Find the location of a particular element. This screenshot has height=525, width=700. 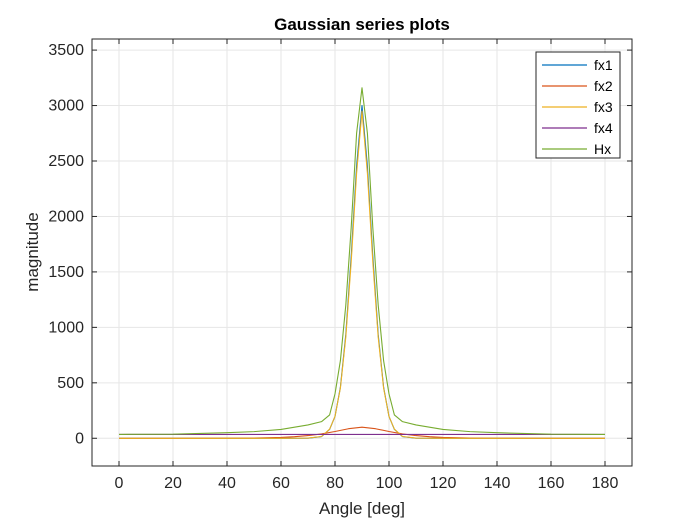

legend-box is located at coordinates (578, 105).